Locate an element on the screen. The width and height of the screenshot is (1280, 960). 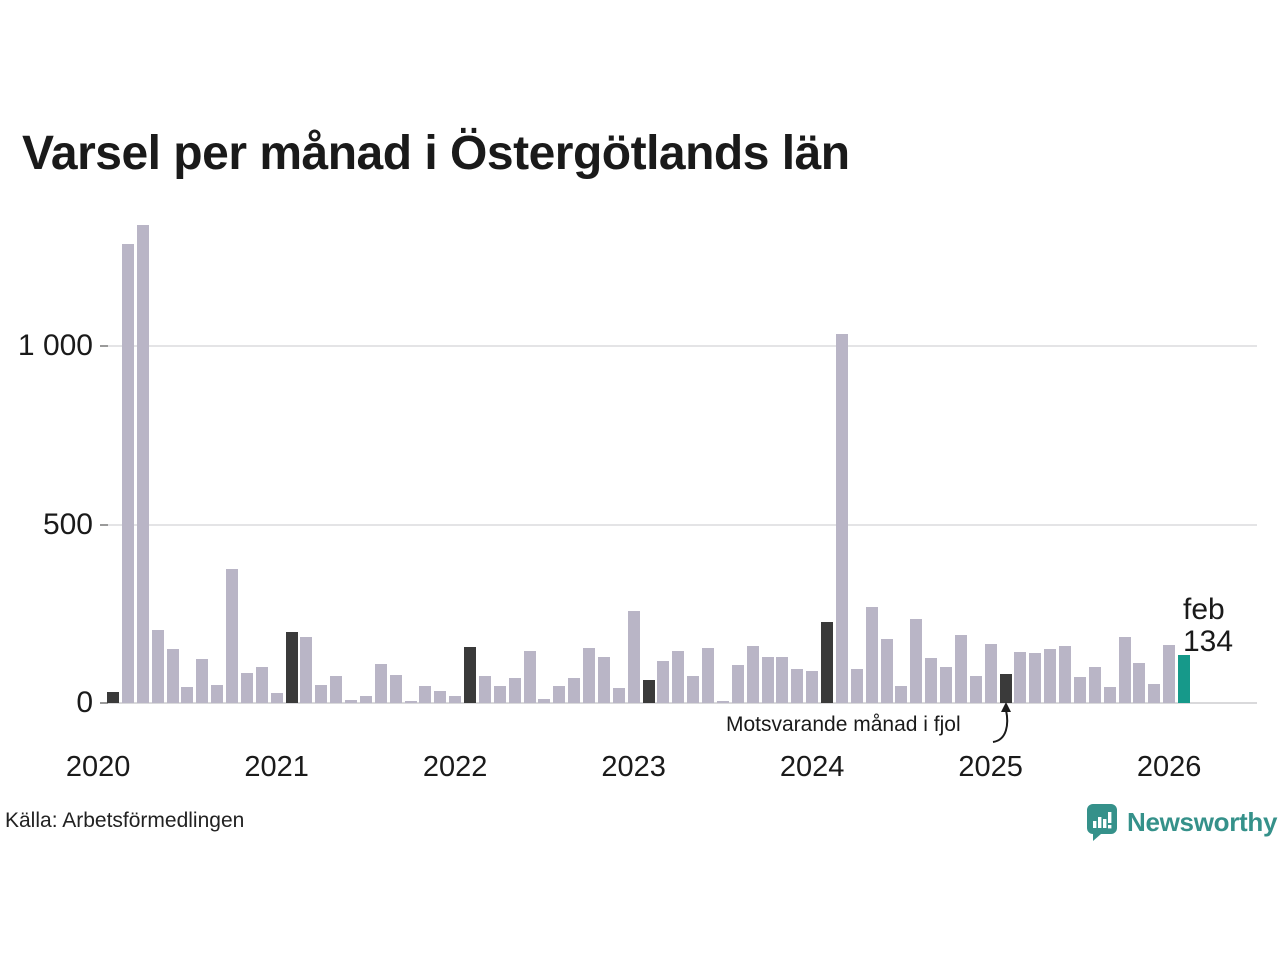
x-axis-label-2021: 2021 is located at coordinates (276, 767).